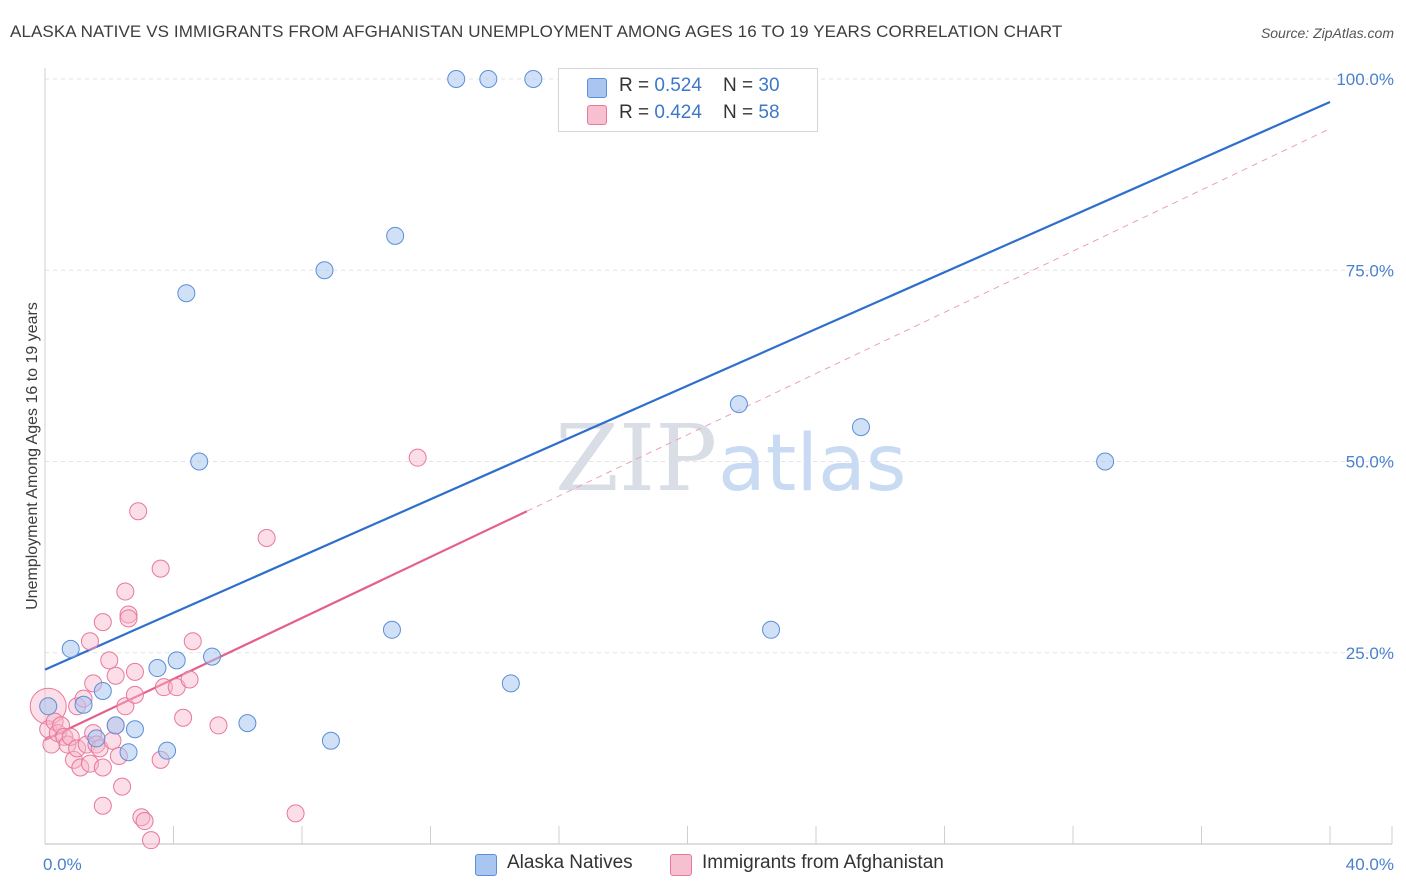 The height and width of the screenshot is (892, 1406). Describe the element at coordinates (688, 100) in the screenshot. I see `correlation-legend: R = 0.524 N = 30 R = 0.424 N = 58` at that location.